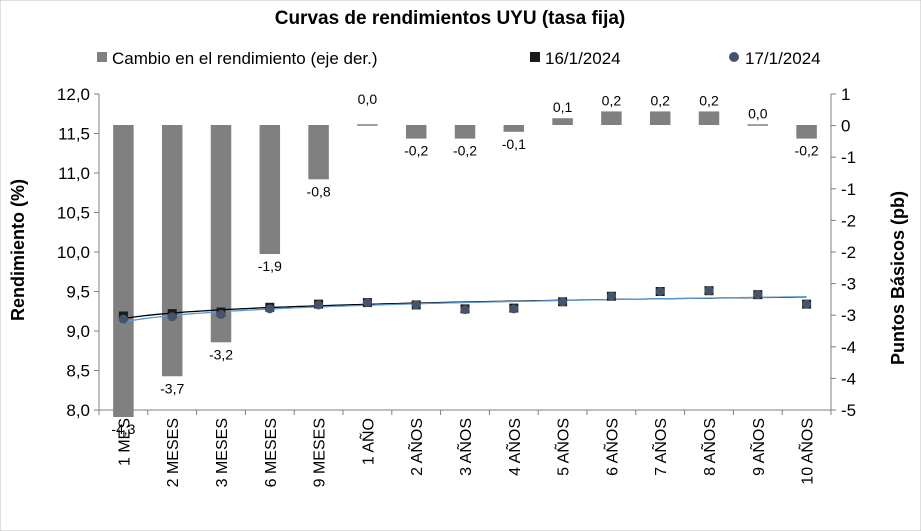 The height and width of the screenshot is (531, 921). What do you see at coordinates (758, 447) in the screenshot?
I see `x-tick-label: 9 AÑOS` at bounding box center [758, 447].